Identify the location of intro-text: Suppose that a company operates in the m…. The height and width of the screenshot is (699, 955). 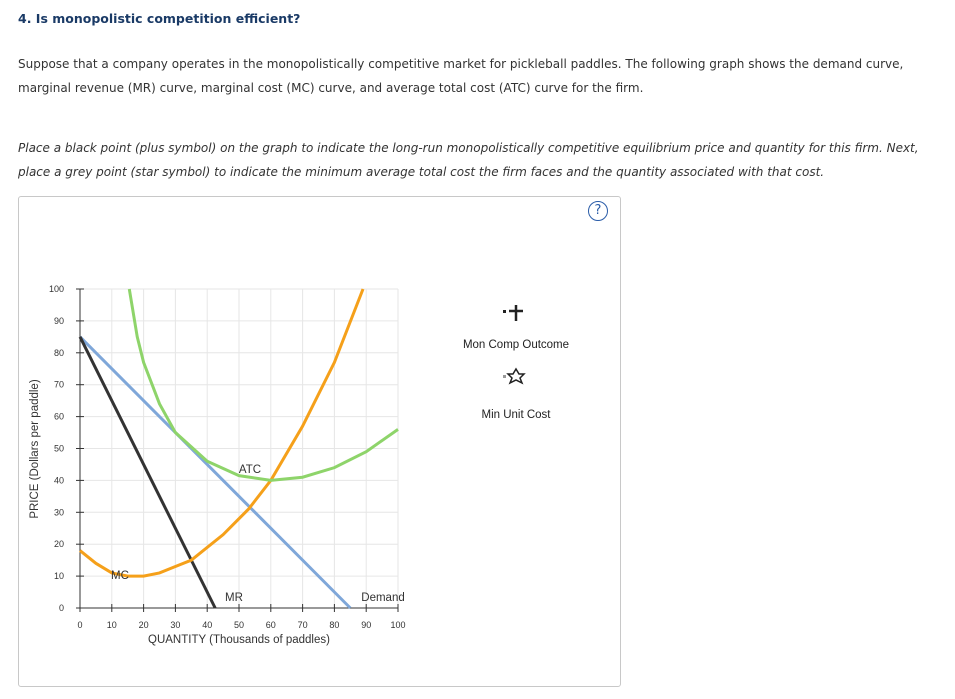
(461, 76).